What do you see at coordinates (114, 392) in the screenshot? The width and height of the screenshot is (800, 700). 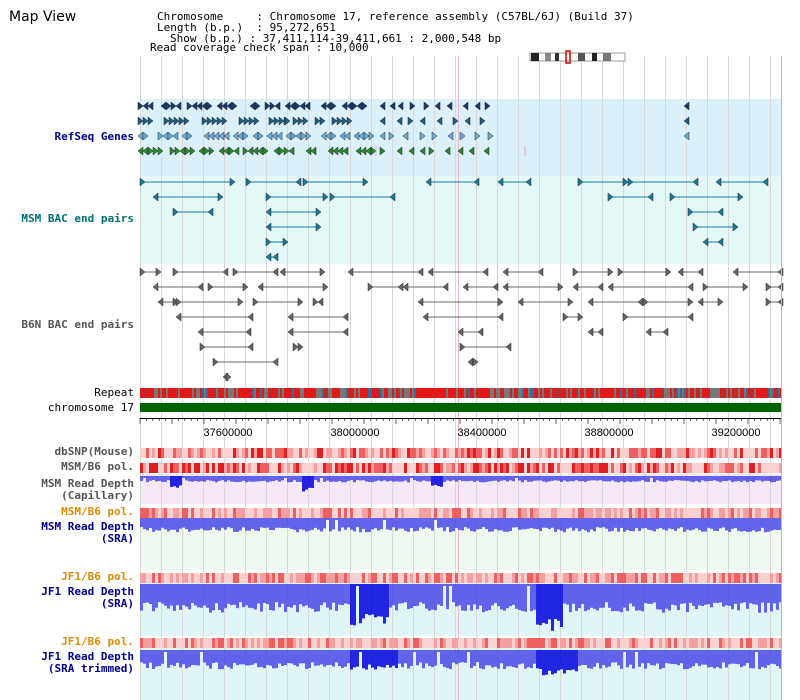 I see `track-label-repeat: Repeat` at bounding box center [114, 392].